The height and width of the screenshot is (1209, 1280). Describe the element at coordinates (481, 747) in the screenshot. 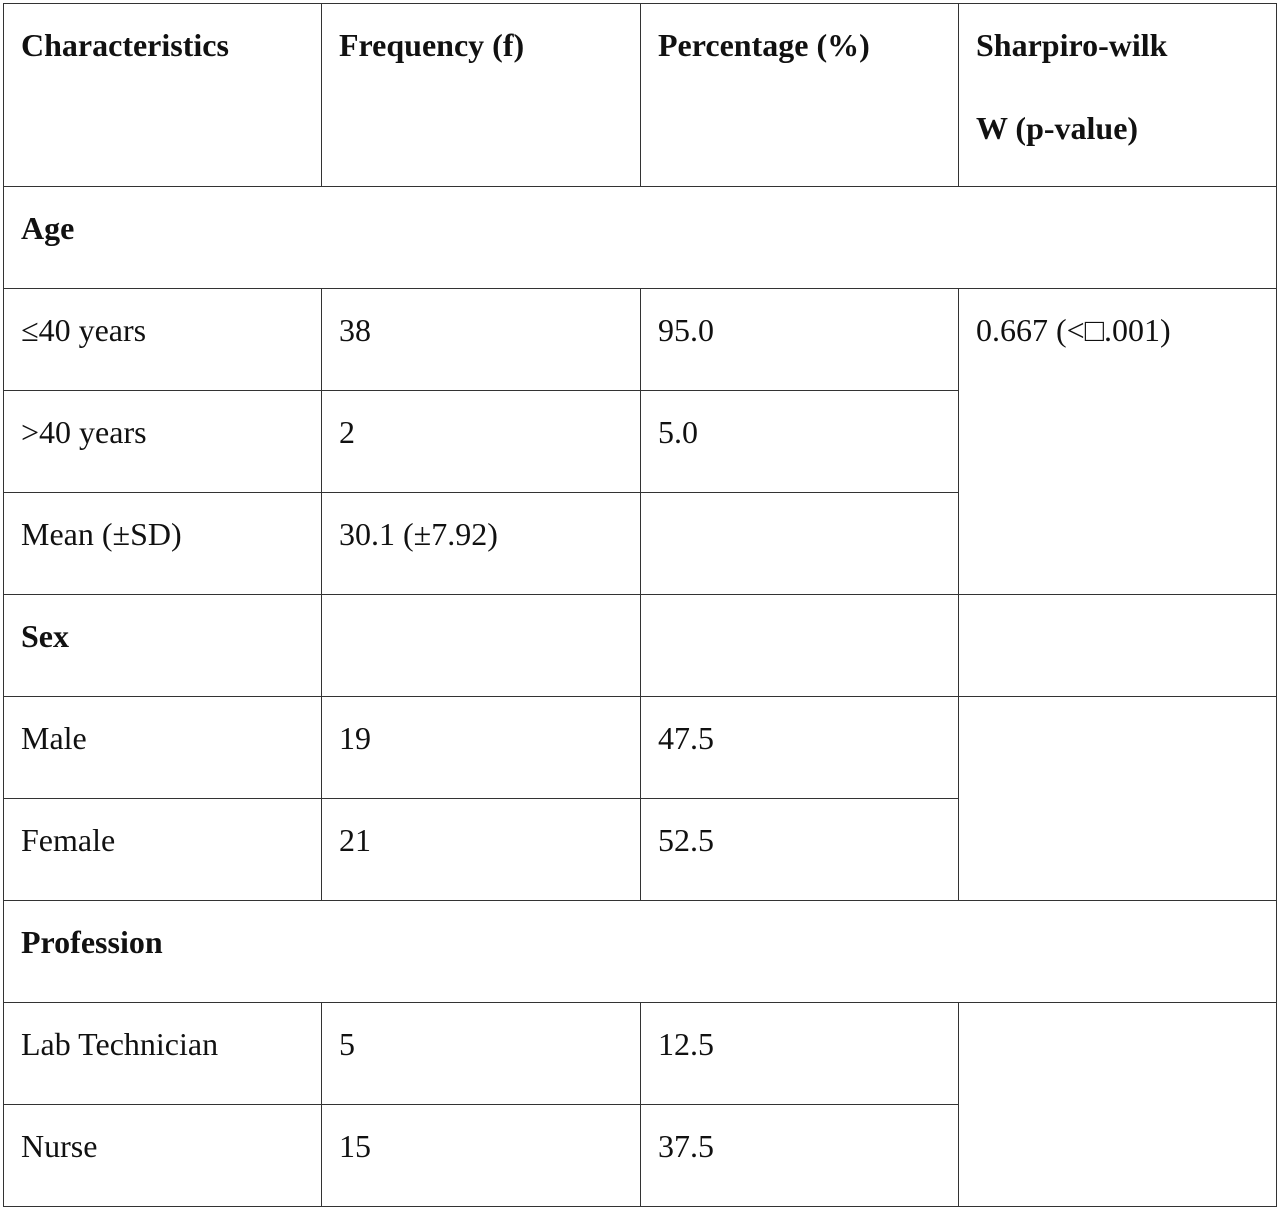

I see `cell: 19` at that location.